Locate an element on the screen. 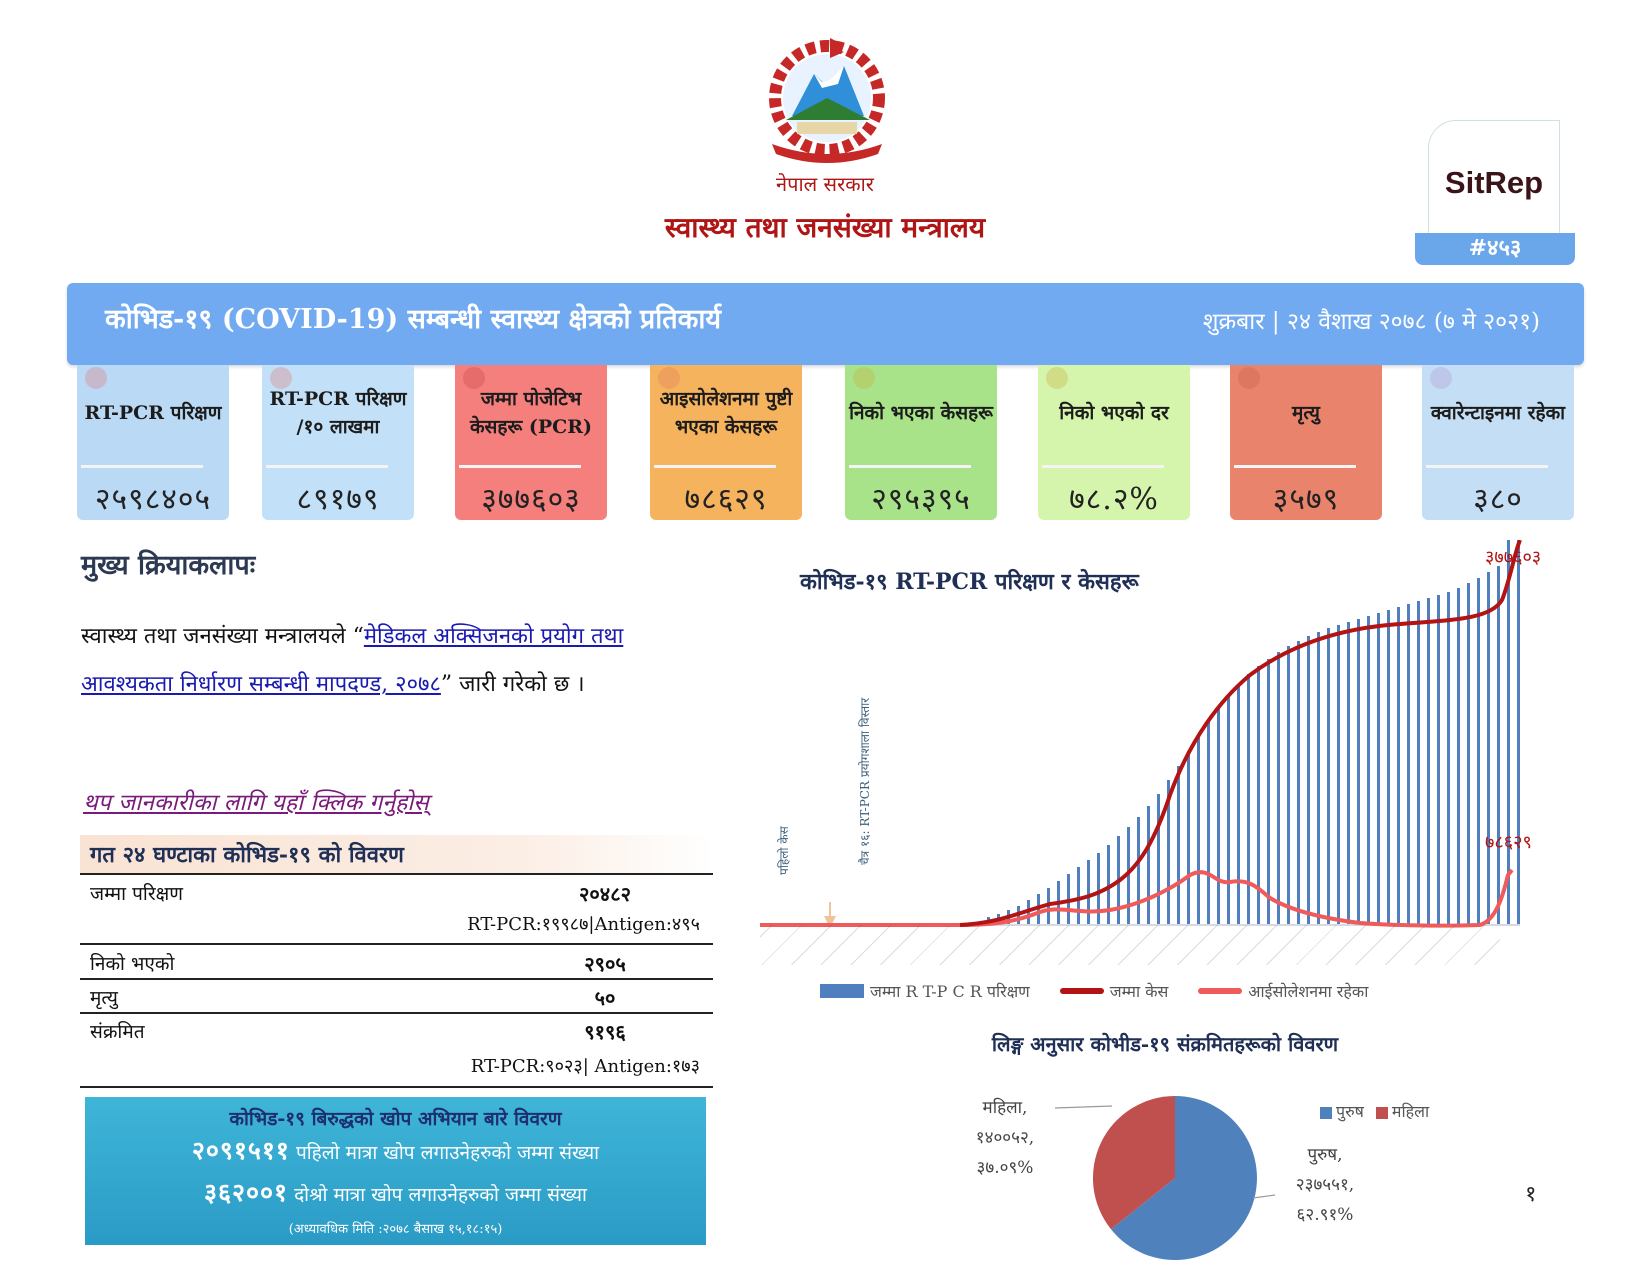 The image size is (1650, 1275). stat-label: निको भएको दर is located at coordinates (1114, 413).